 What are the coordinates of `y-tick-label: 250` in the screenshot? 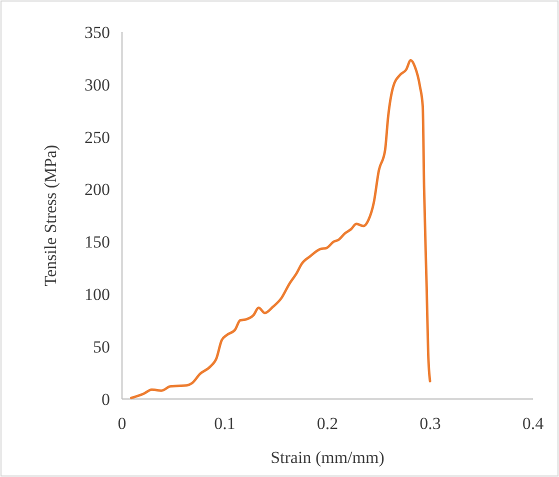 It's located at (97, 137).